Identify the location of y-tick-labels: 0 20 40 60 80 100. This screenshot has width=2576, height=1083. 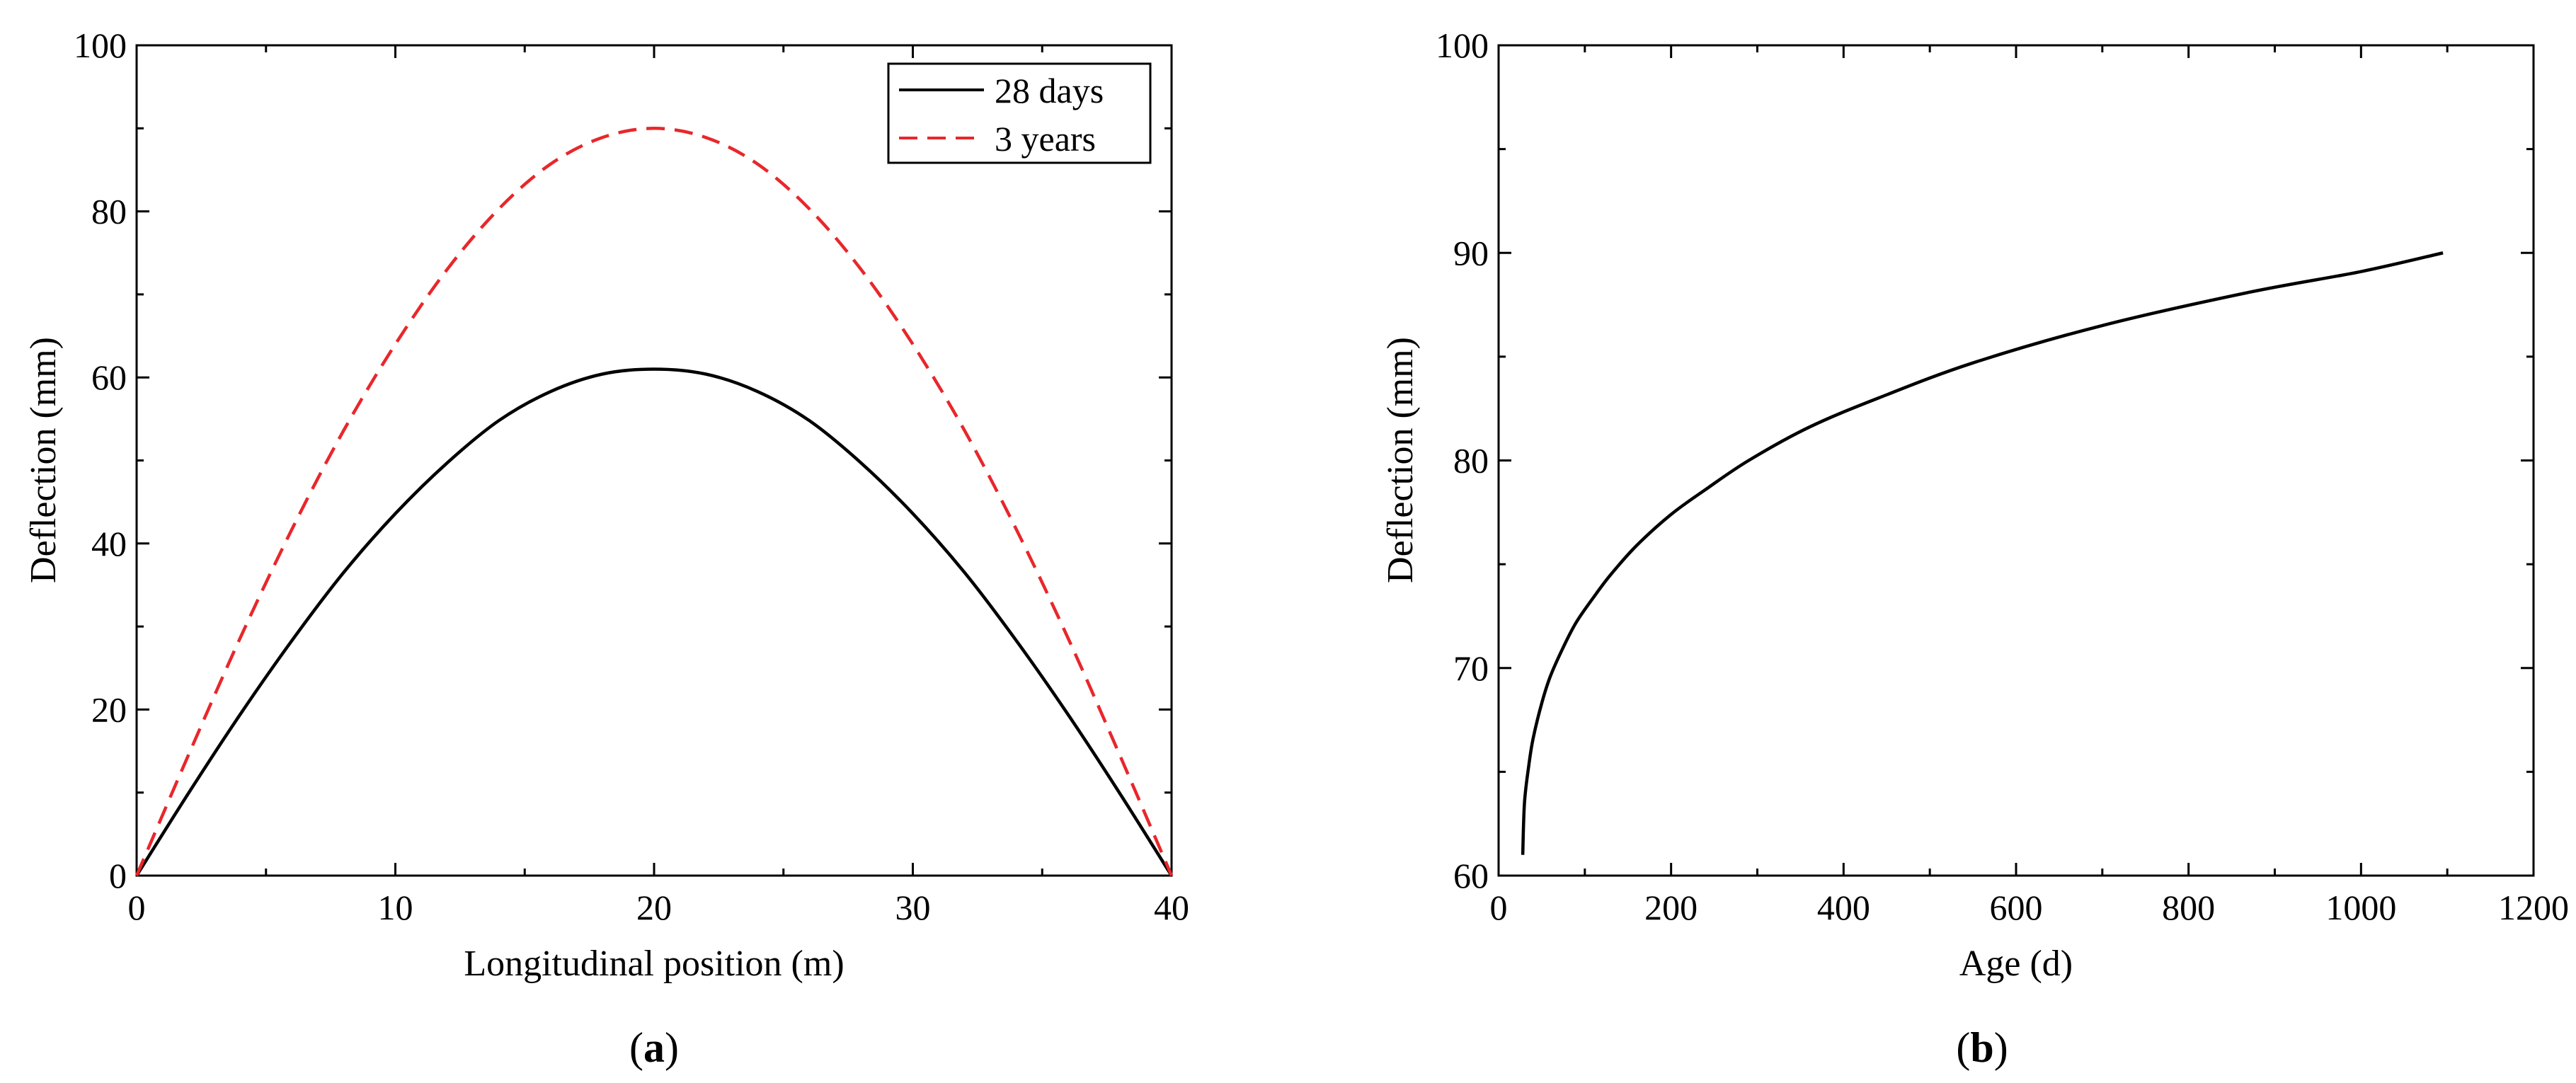
(100, 460).